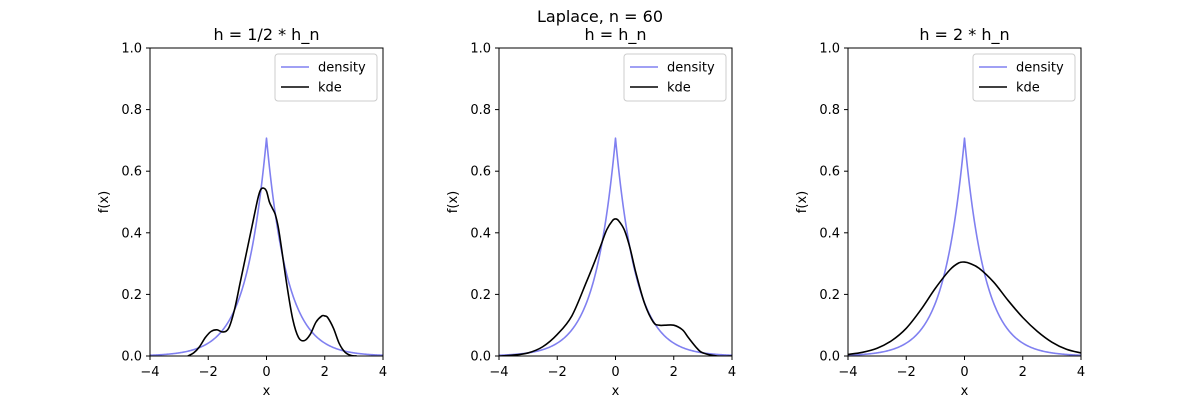 This screenshot has width=1200, height=400. I want to click on panel-title: h = h_n, so click(616, 35).